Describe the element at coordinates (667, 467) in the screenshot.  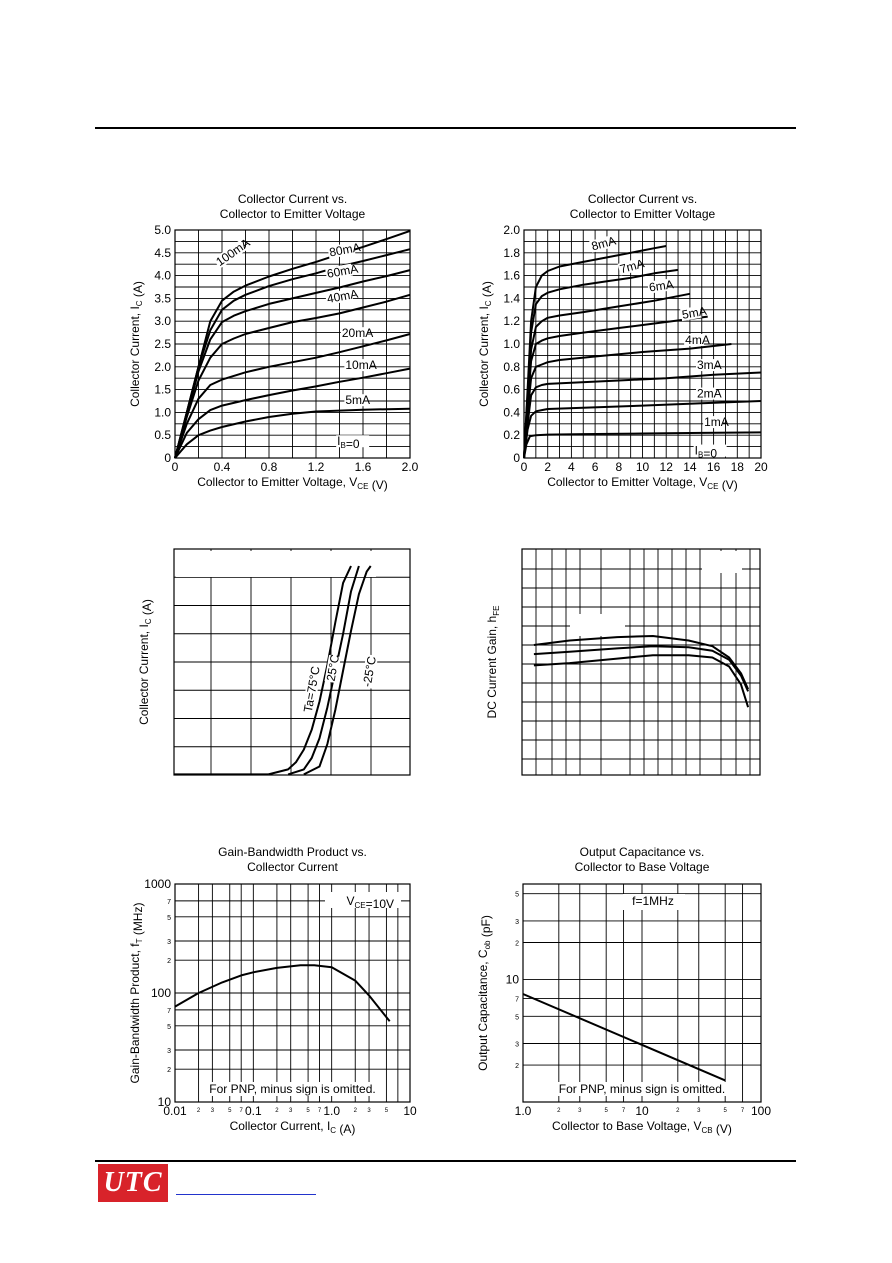
I see `x-tick-label: 12` at that location.